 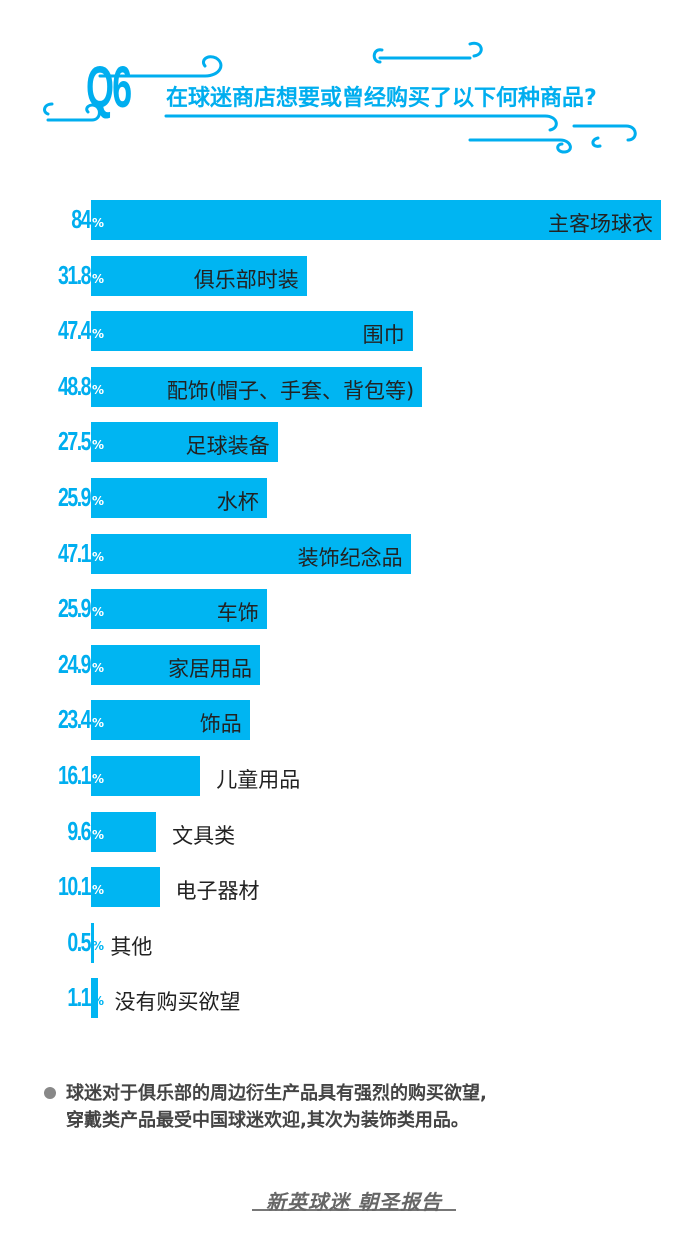 I want to click on category-label: 儿童用品, so click(x=258, y=780).